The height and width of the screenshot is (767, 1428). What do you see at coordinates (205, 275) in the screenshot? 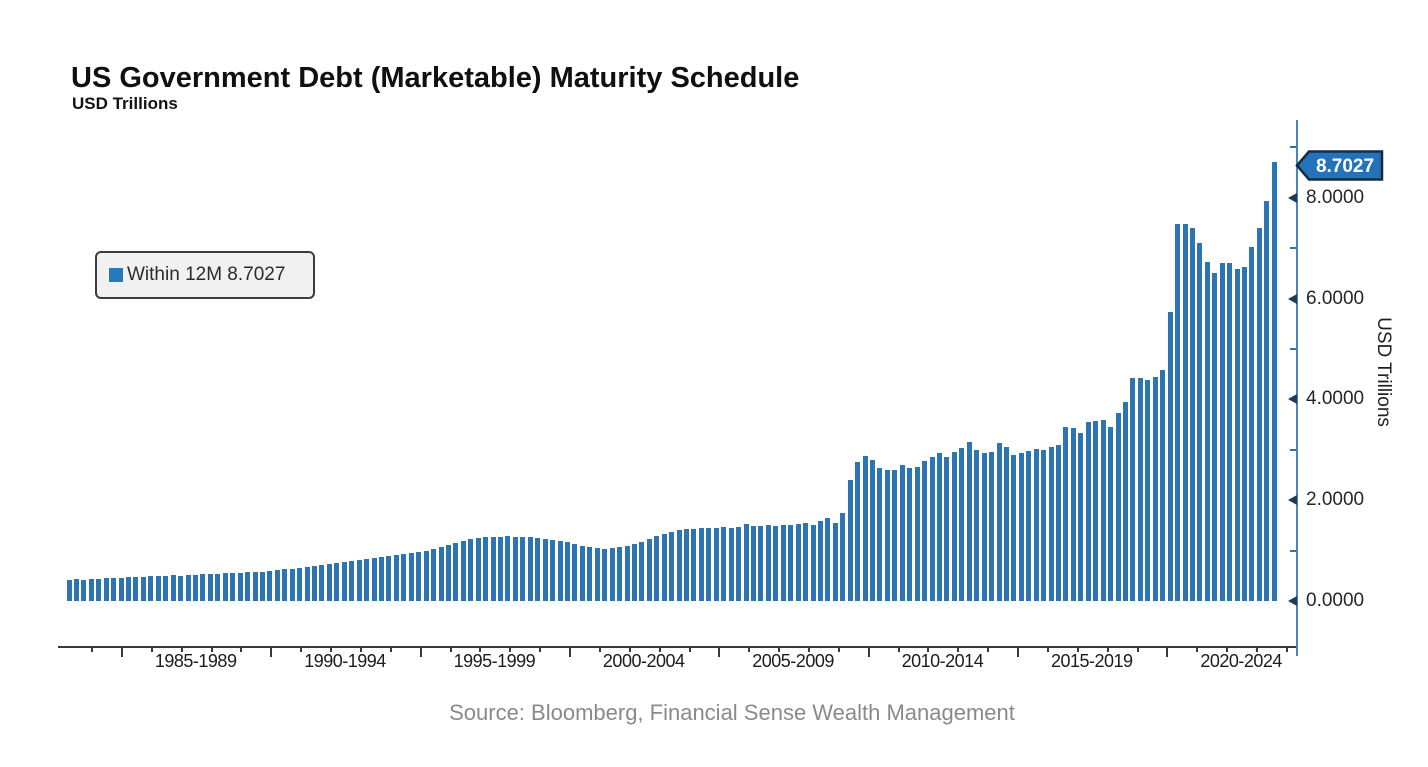
I see `legend-box: Within 12M 8.7027` at bounding box center [205, 275].